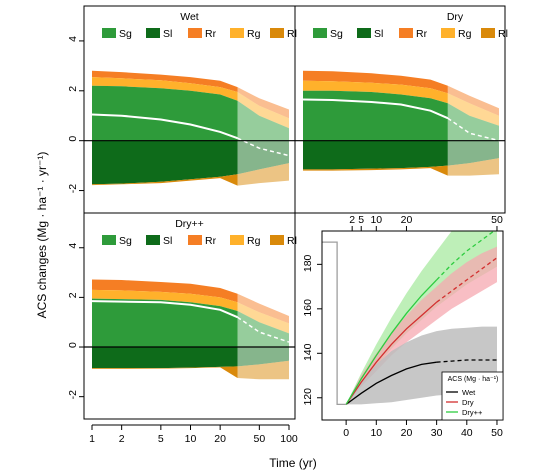 This screenshot has height=476, width=551. Describe the element at coordinates (455, 17) in the screenshot. I see `panel-title: Dry` at that location.